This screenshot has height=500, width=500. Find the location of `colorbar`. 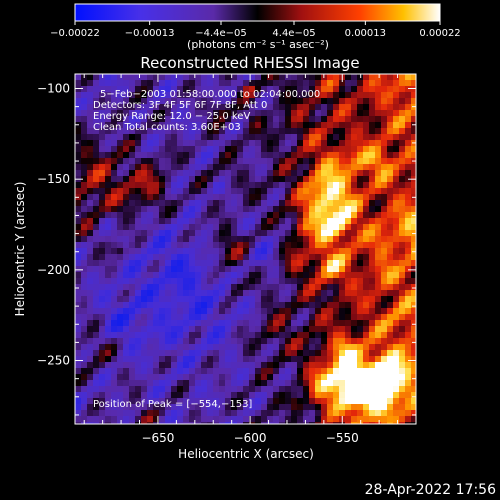

colorbar is located at coordinates (257, 12).